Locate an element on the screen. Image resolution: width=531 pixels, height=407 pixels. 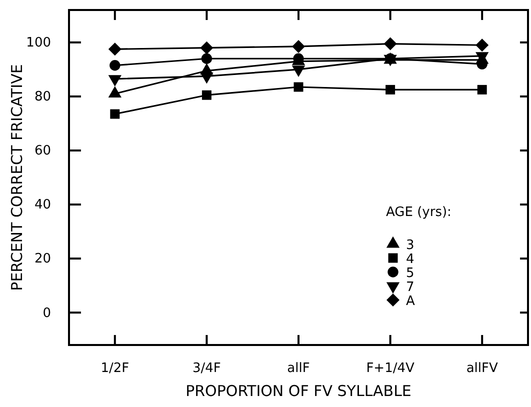
x-tick-label: allF is located at coordinates (298, 368).